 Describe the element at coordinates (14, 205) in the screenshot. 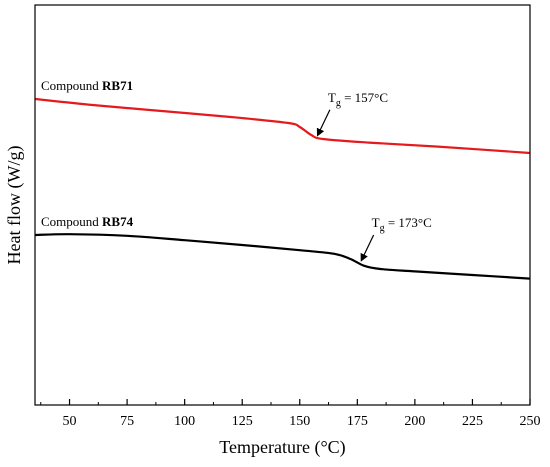

I see `y-axis-label: Heat flow (W/g)` at that location.